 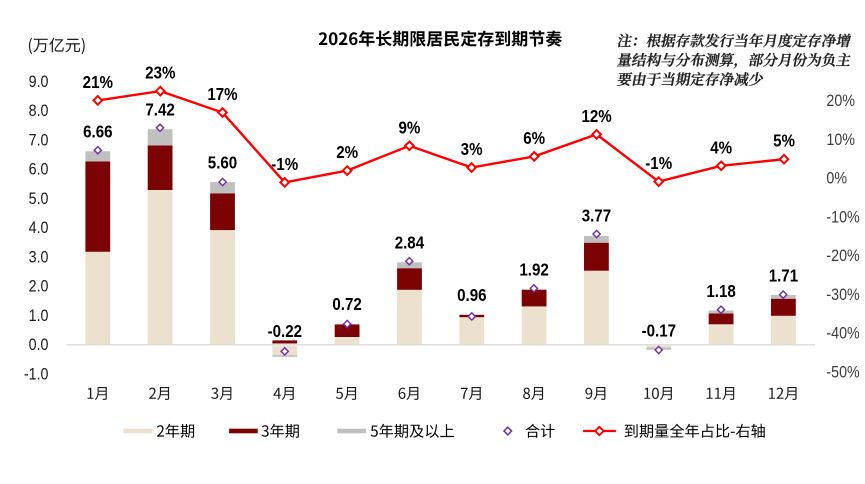 What do you see at coordinates (842, 372) in the screenshot?
I see `svg-text: -50%` at bounding box center [842, 372].